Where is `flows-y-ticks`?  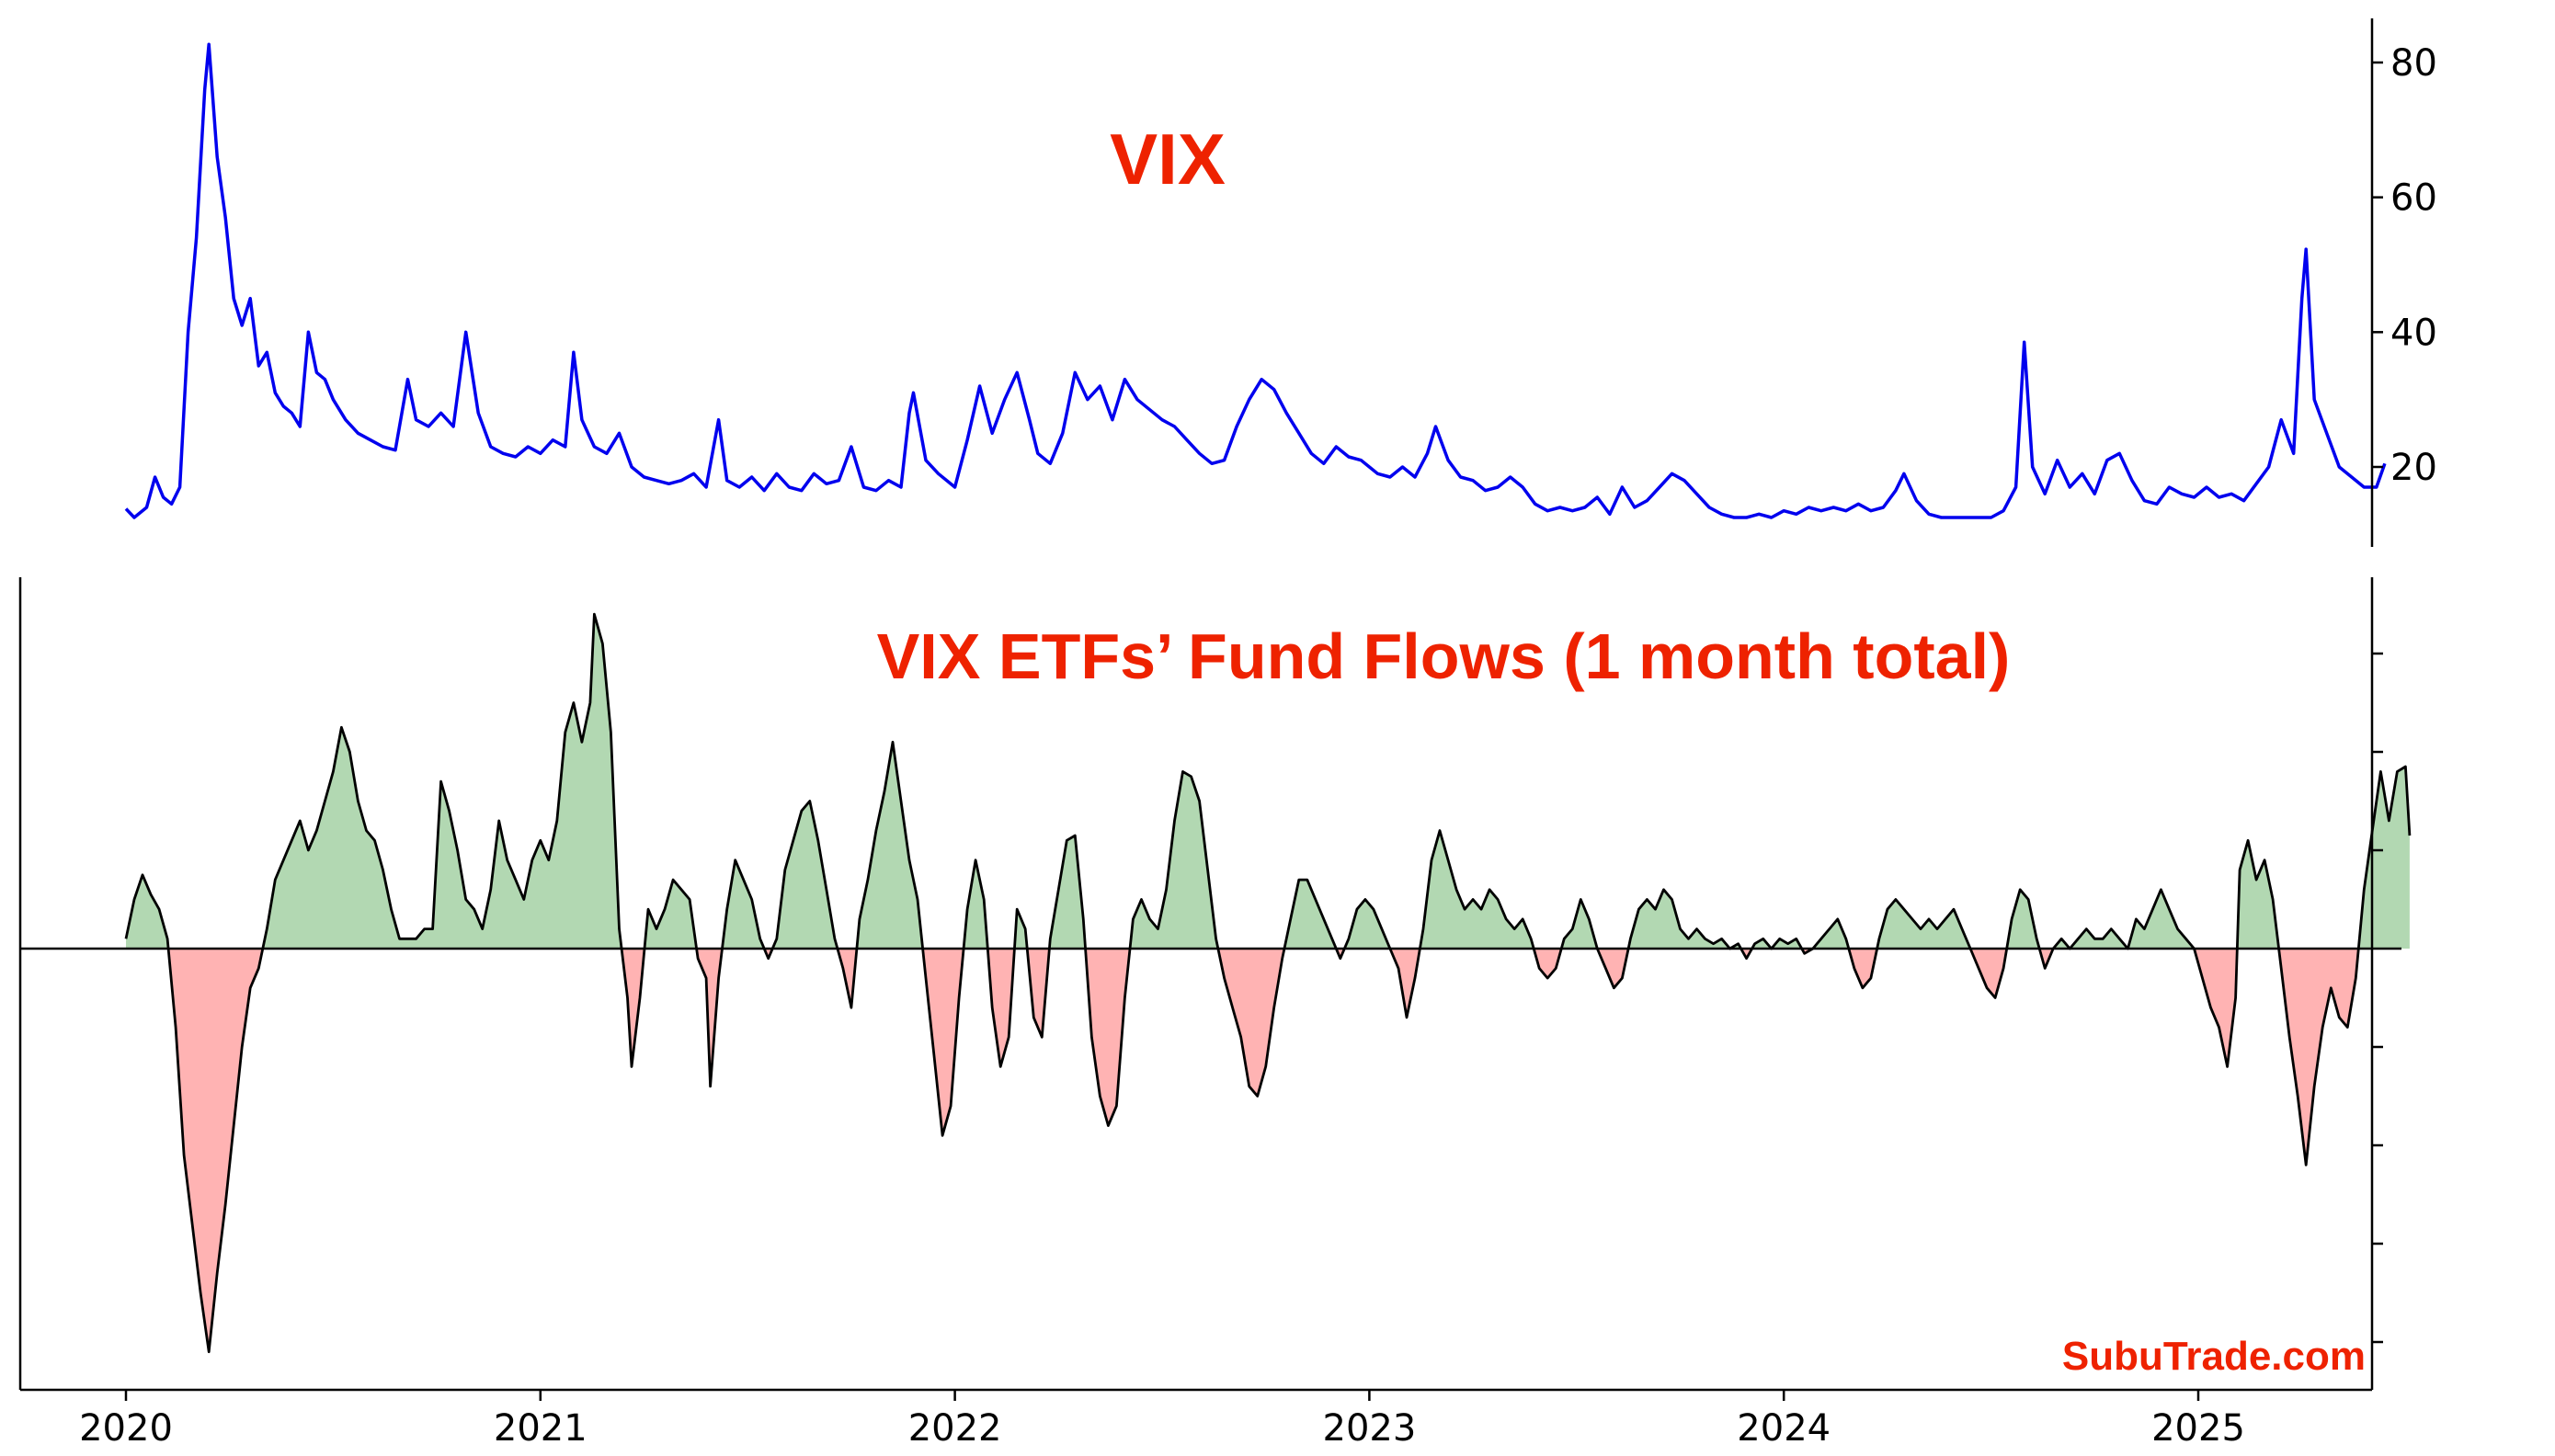
flows-y-ticks is located at coordinates (2377, 998).